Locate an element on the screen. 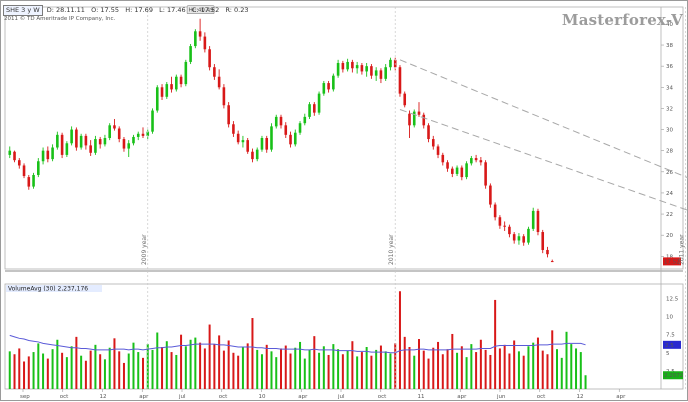  x-tick-label: oct is located at coordinates (223, 397).